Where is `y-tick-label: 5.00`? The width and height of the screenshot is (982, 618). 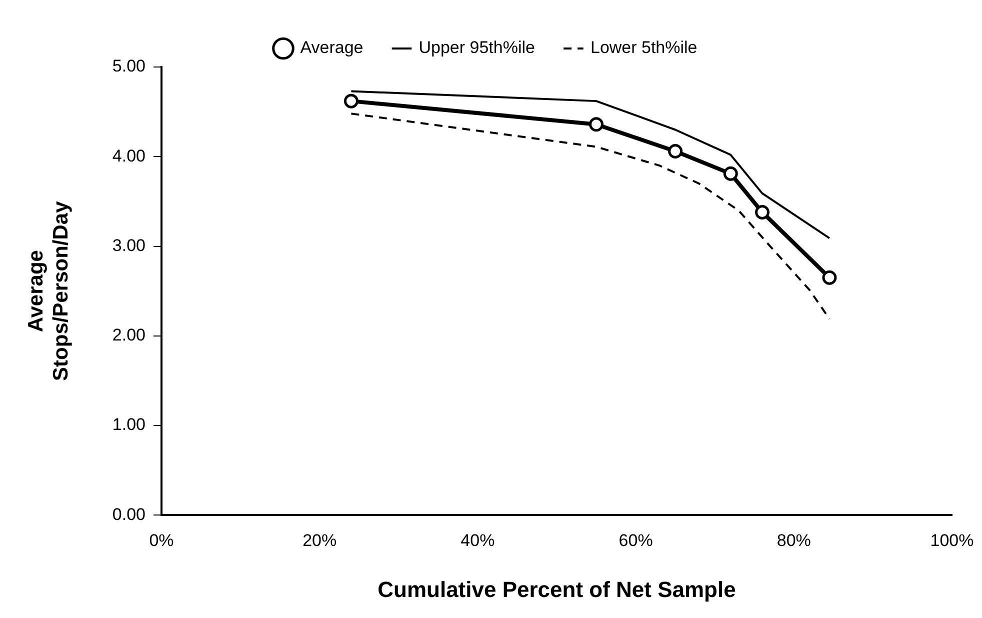 y-tick-label: 5.00 is located at coordinates (129, 66).